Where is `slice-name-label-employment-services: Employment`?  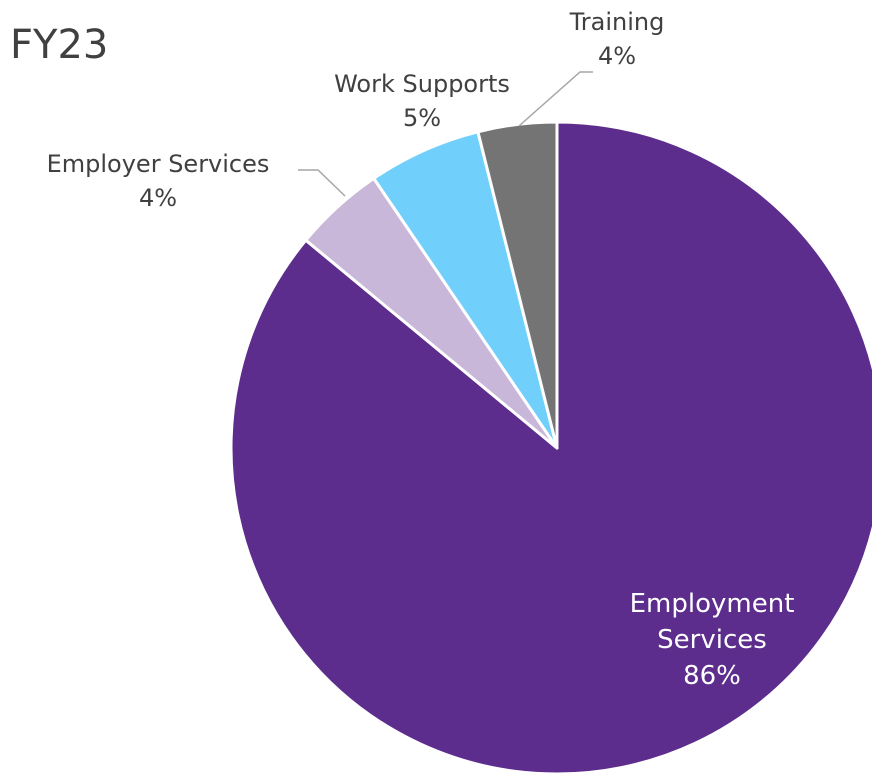 slice-name-label-employment-services: Employment is located at coordinates (712, 604).